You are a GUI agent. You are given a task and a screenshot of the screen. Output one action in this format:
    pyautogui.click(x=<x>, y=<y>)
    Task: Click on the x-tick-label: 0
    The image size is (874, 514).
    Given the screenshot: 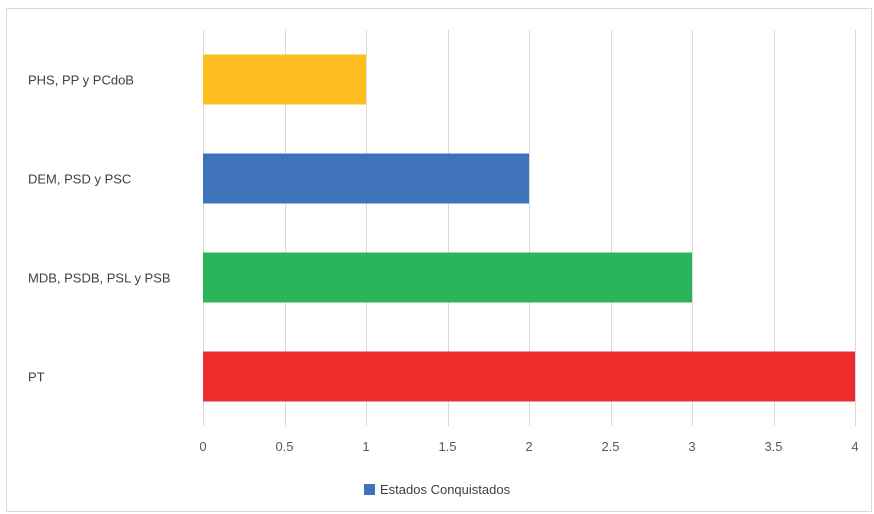 What is the action you would take?
    pyautogui.click(x=202, y=446)
    